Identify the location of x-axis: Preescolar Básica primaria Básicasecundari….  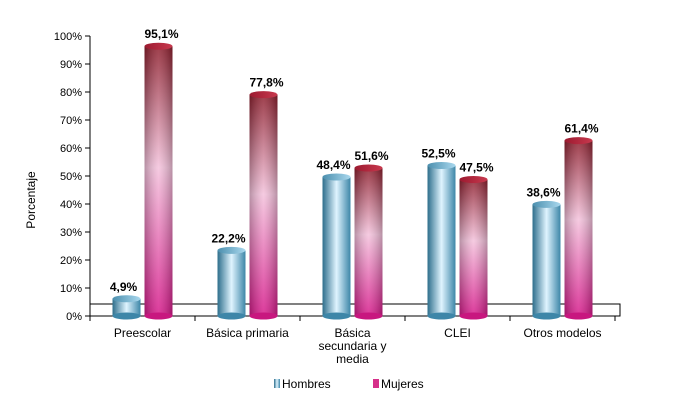
(352, 341).